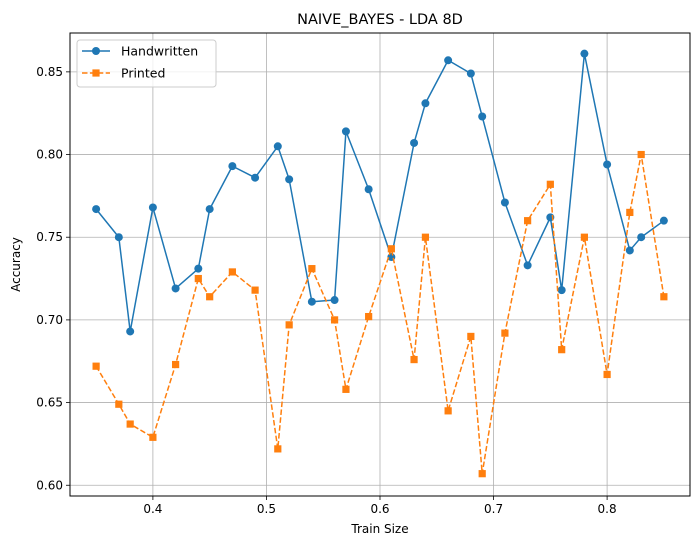  Describe the element at coordinates (49, 72) in the screenshot. I see `y-tick-label: 0.85` at that location.